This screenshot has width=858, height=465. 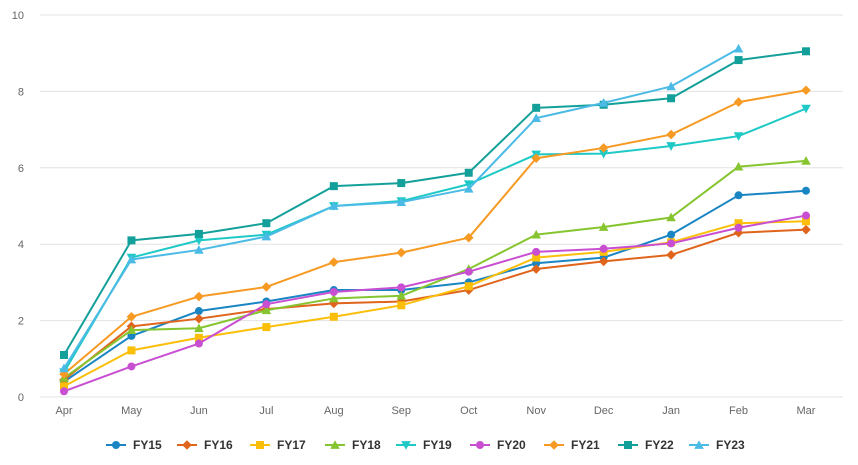 What do you see at coordinates (18, 16) in the screenshot?
I see `y-tick-label: 10` at bounding box center [18, 16].